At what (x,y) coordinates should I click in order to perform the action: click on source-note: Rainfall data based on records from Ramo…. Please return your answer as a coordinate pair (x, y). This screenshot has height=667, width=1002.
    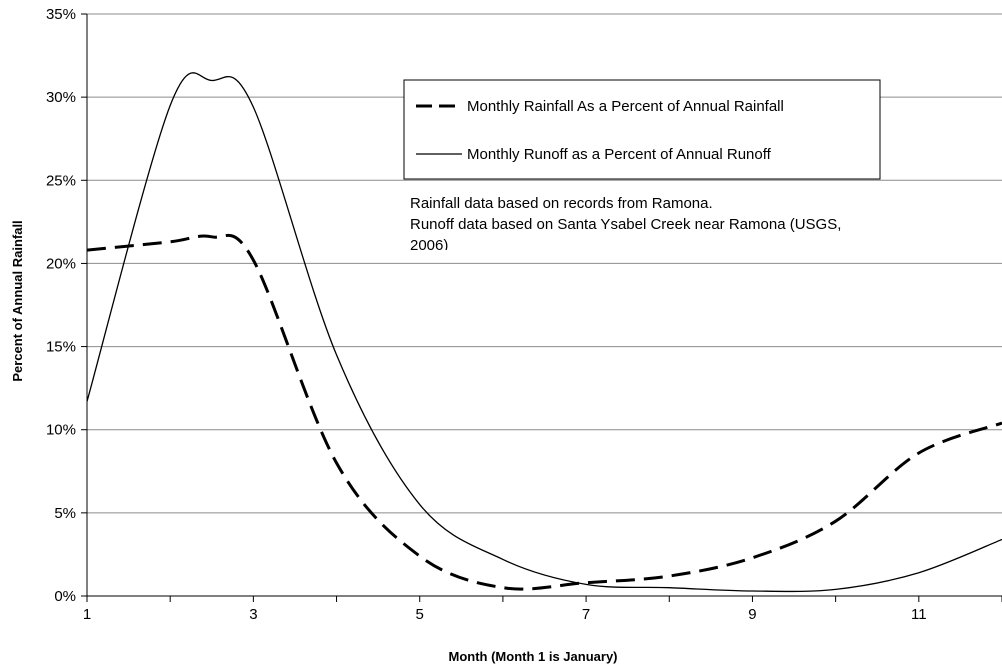
    Looking at the image, I should click on (625, 224).